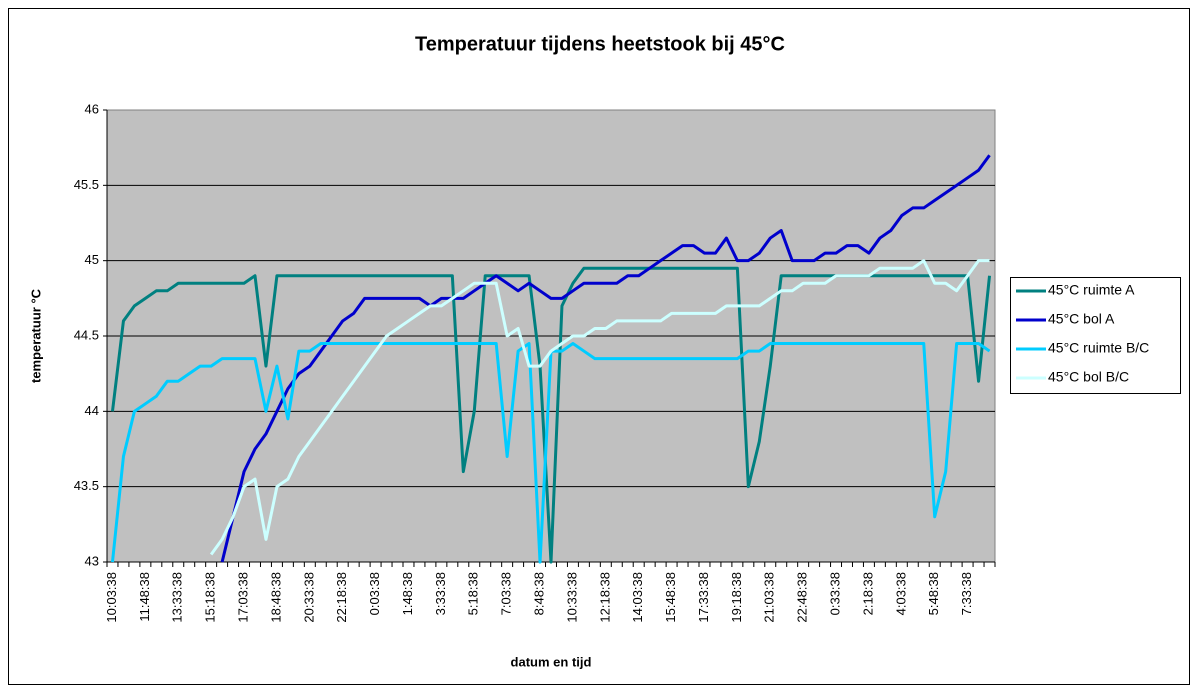 The image size is (1198, 698). What do you see at coordinates (933, 593) in the screenshot?
I see `x-tick-label: 5:48:38` at bounding box center [933, 593].